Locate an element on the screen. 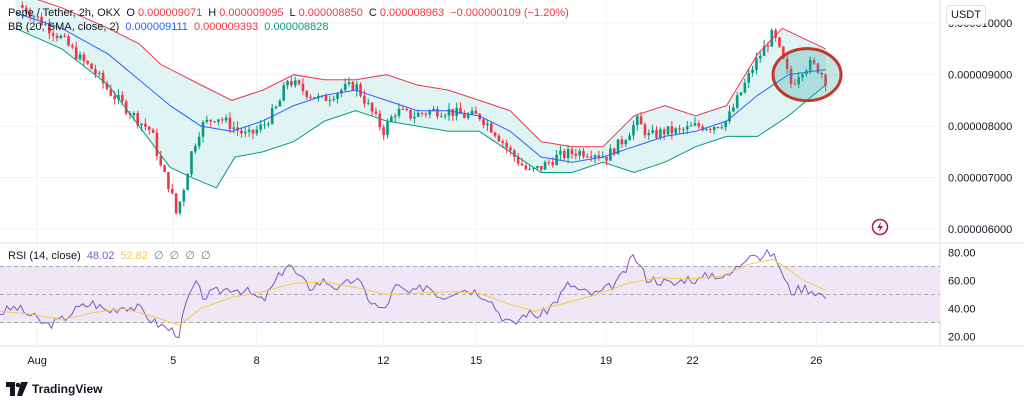 Image resolution: width=1024 pixels, height=403 pixels. lightning-icon is located at coordinates (880, 227).